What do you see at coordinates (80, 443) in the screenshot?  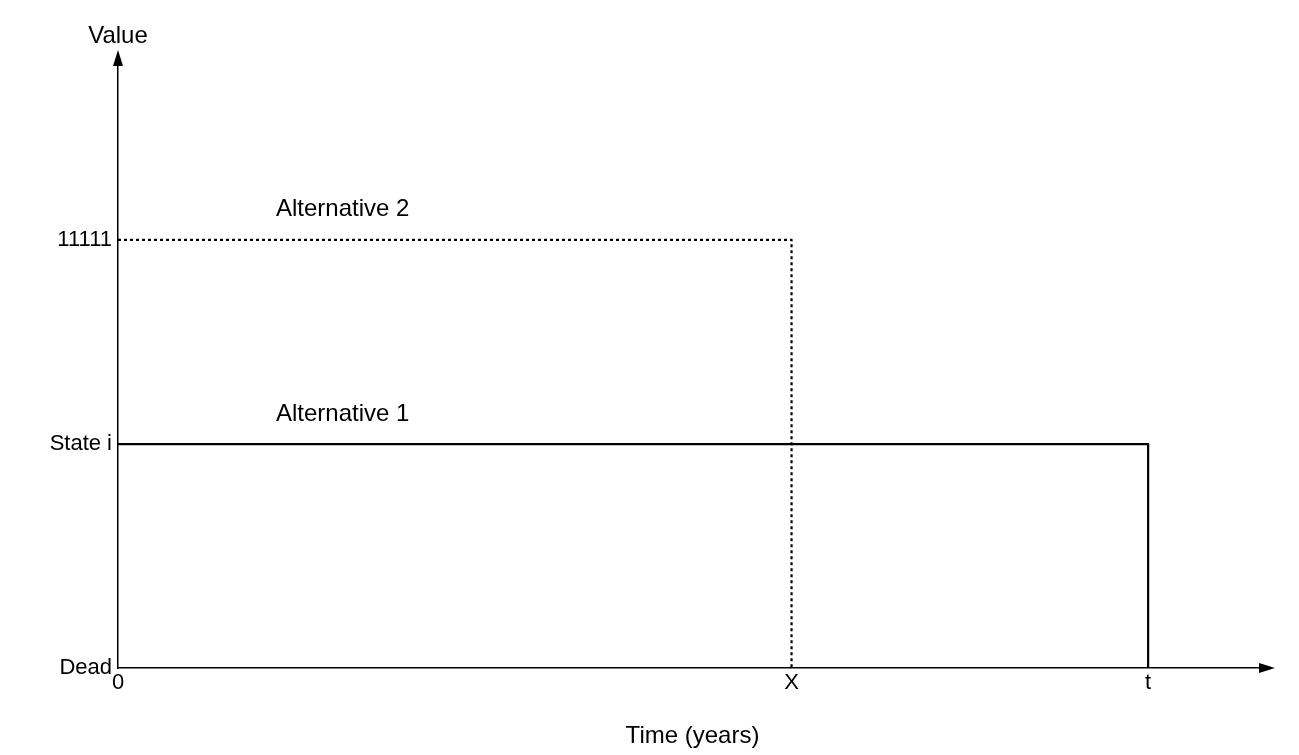 I see `text: State i` at bounding box center [80, 443].